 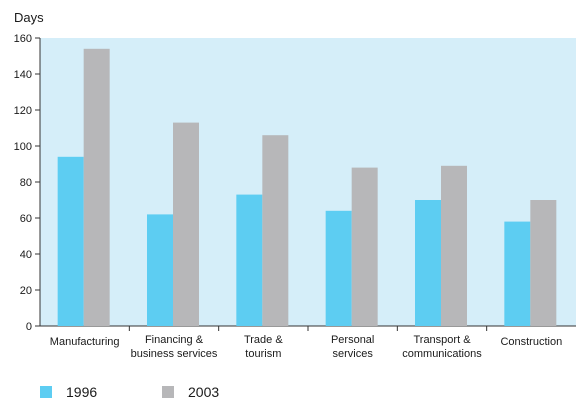 What do you see at coordinates (26, 219) in the screenshot?
I see `y-tick-label-60: 60` at bounding box center [26, 219].